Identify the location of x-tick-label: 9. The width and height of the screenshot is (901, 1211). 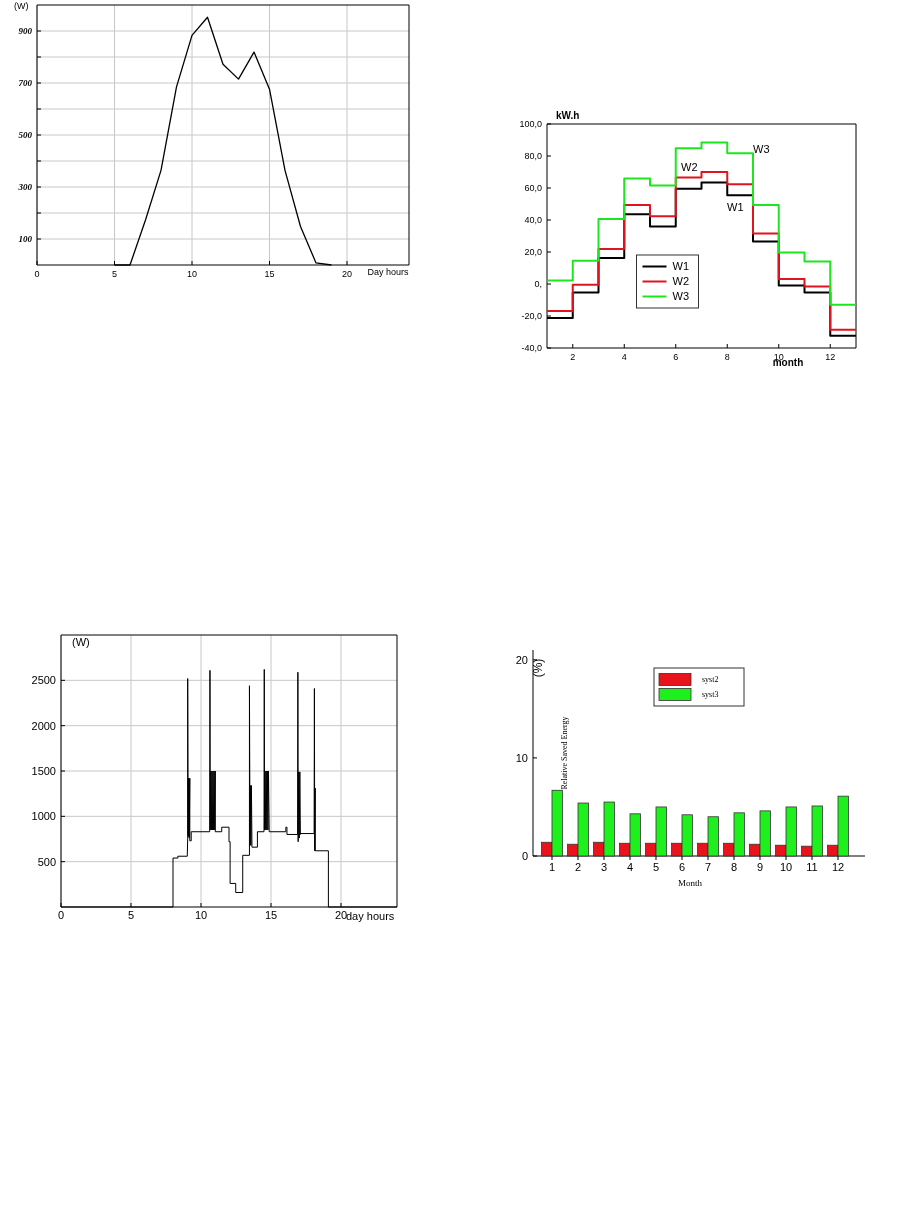
(760, 867).